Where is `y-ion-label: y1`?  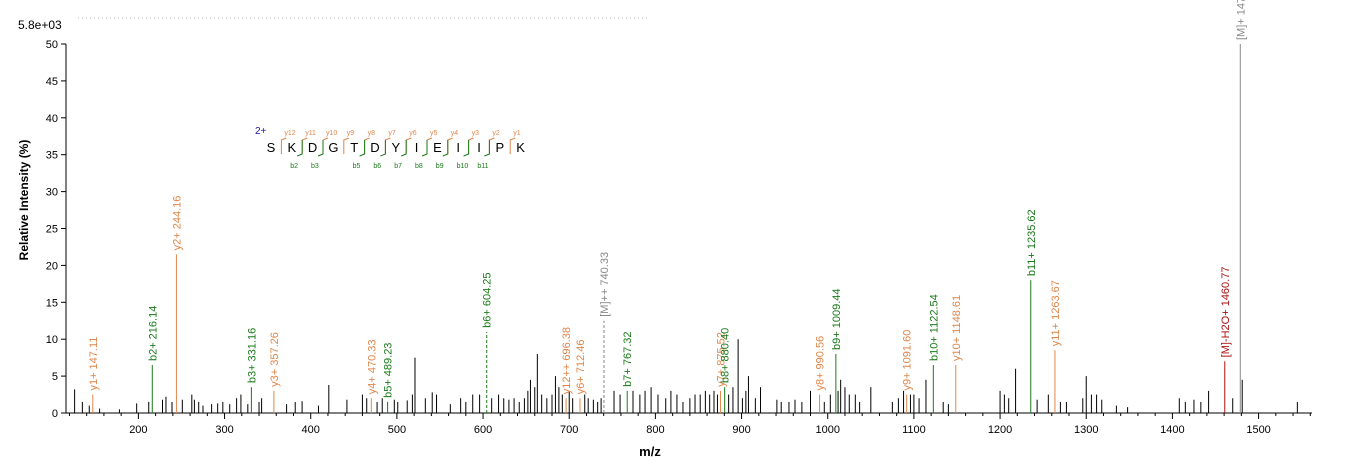 y-ion-label: y1 is located at coordinates (517, 133).